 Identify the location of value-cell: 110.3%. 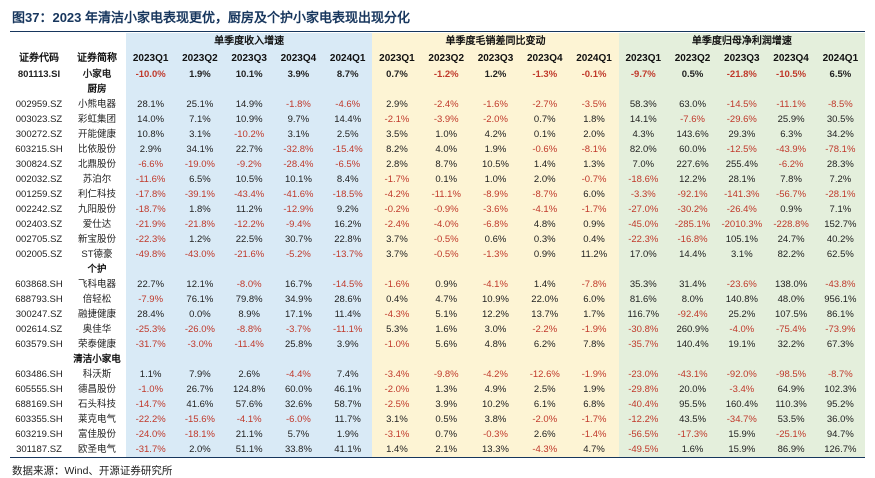
(791, 404).